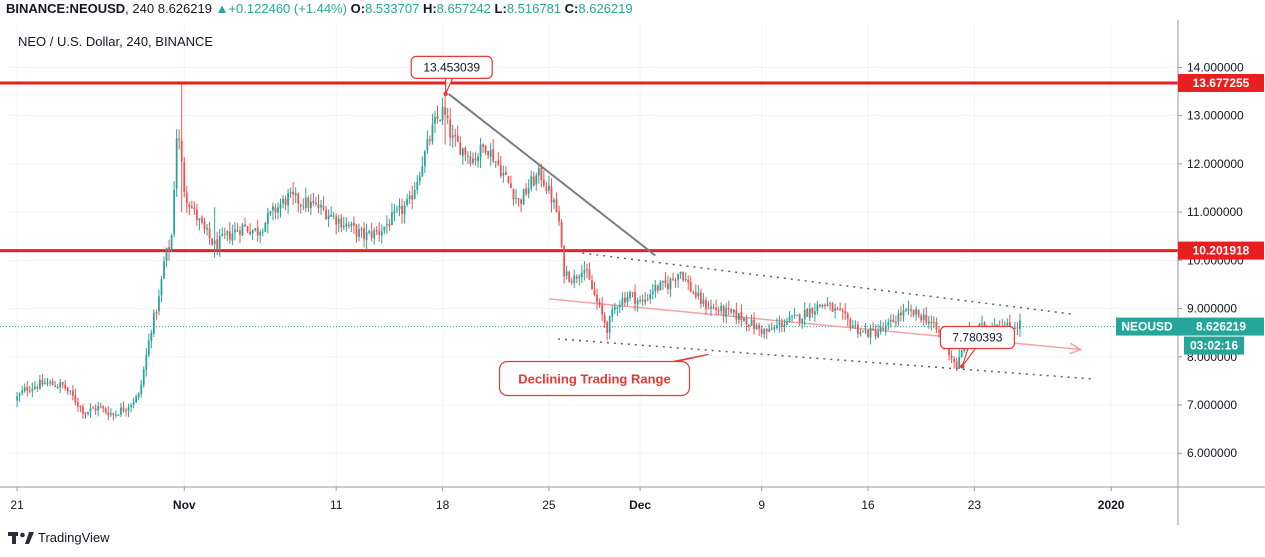 This screenshot has height=557, width=1265. What do you see at coordinates (288, 8) in the screenshot?
I see `price-change: +0.122460 (+1.44%)` at bounding box center [288, 8].